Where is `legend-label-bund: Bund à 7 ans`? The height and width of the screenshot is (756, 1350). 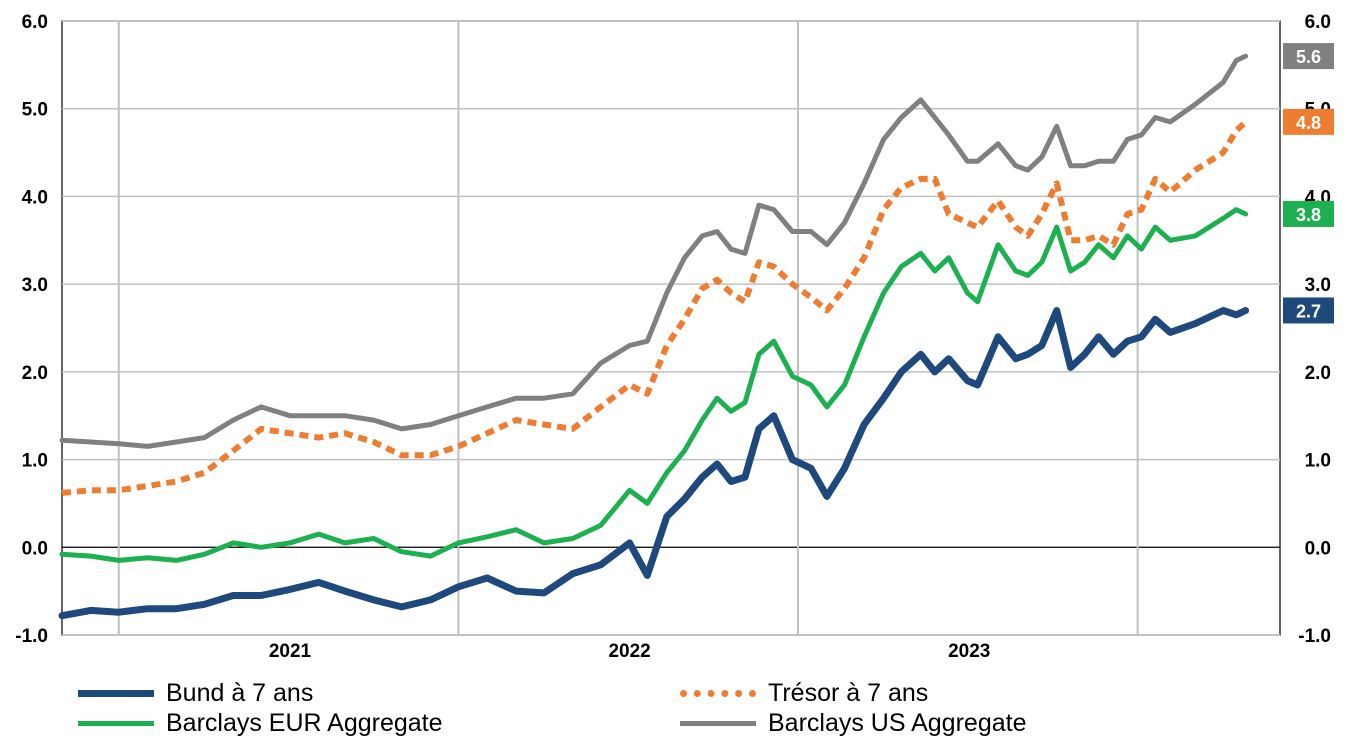
legend-label-bund: Bund à 7 ans is located at coordinates (240, 692).